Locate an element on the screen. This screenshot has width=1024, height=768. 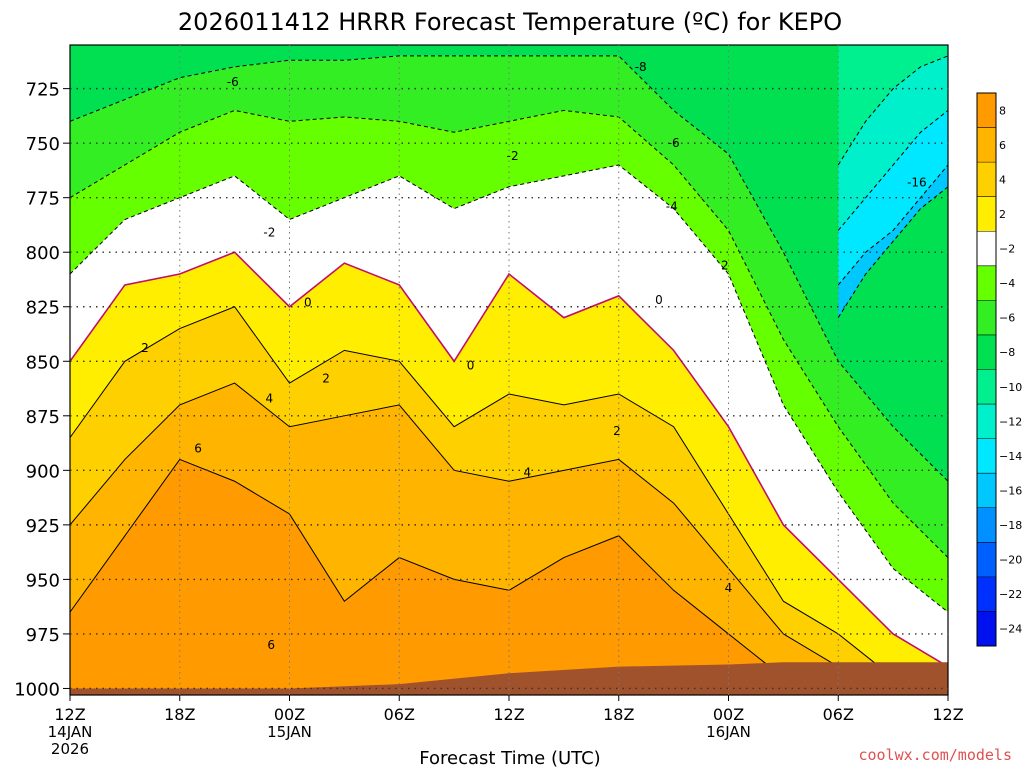
x-axis-label: Forecast Time (UTC) is located at coordinates (509, 758).